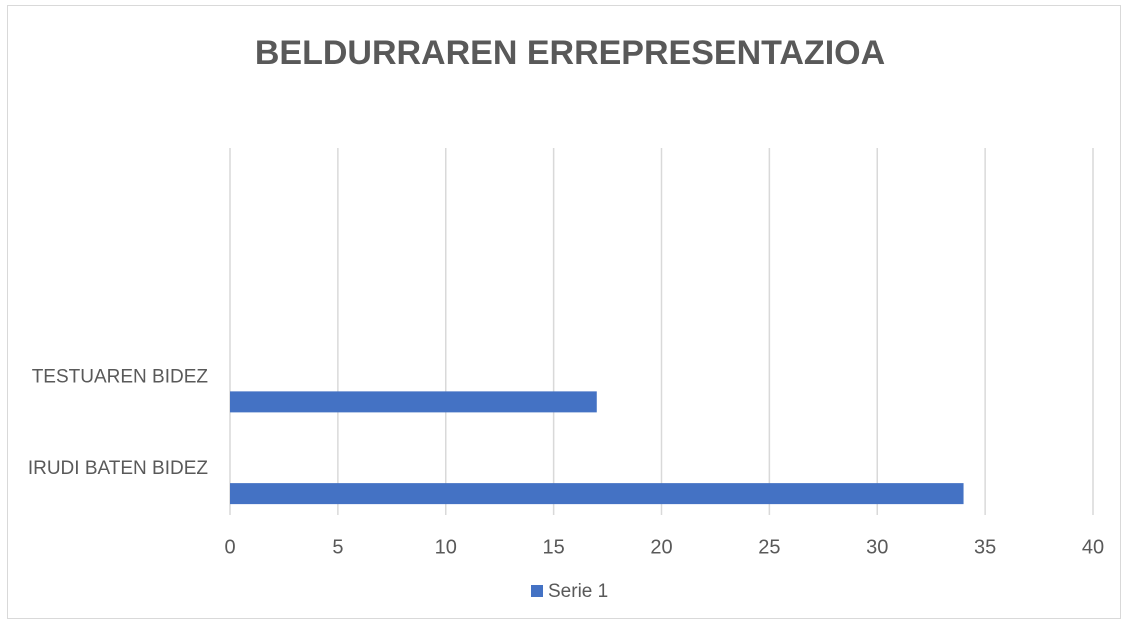 Image resolution: width=1128 pixels, height=624 pixels. I want to click on chart-title: BELDURRAREN ERREPRESENTAZIOA, so click(570, 53).